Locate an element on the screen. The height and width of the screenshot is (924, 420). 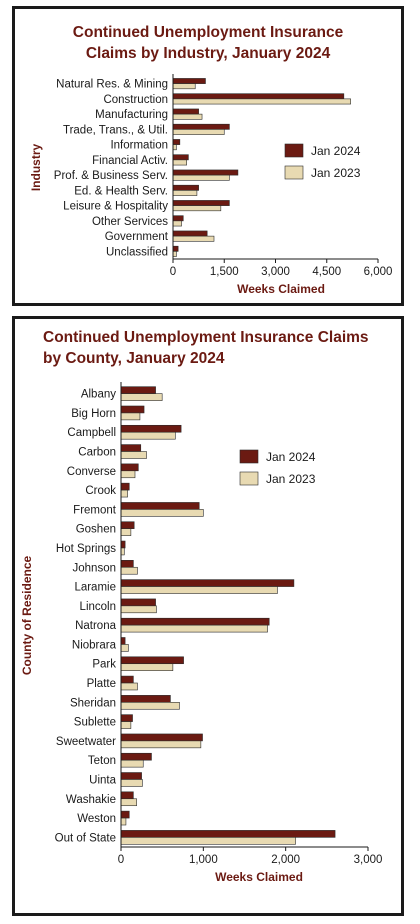
bar-ed-health-serv-jan-2024 is located at coordinates (185, 187).